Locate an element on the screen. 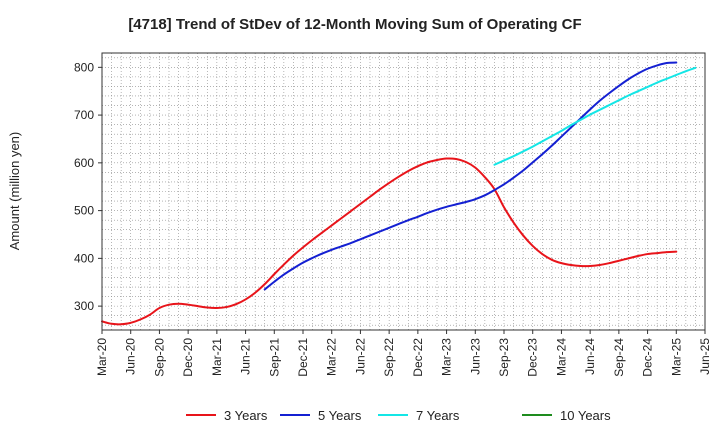 This screenshot has width=720, height=440. y-tick-label: 500 is located at coordinates (84, 211).